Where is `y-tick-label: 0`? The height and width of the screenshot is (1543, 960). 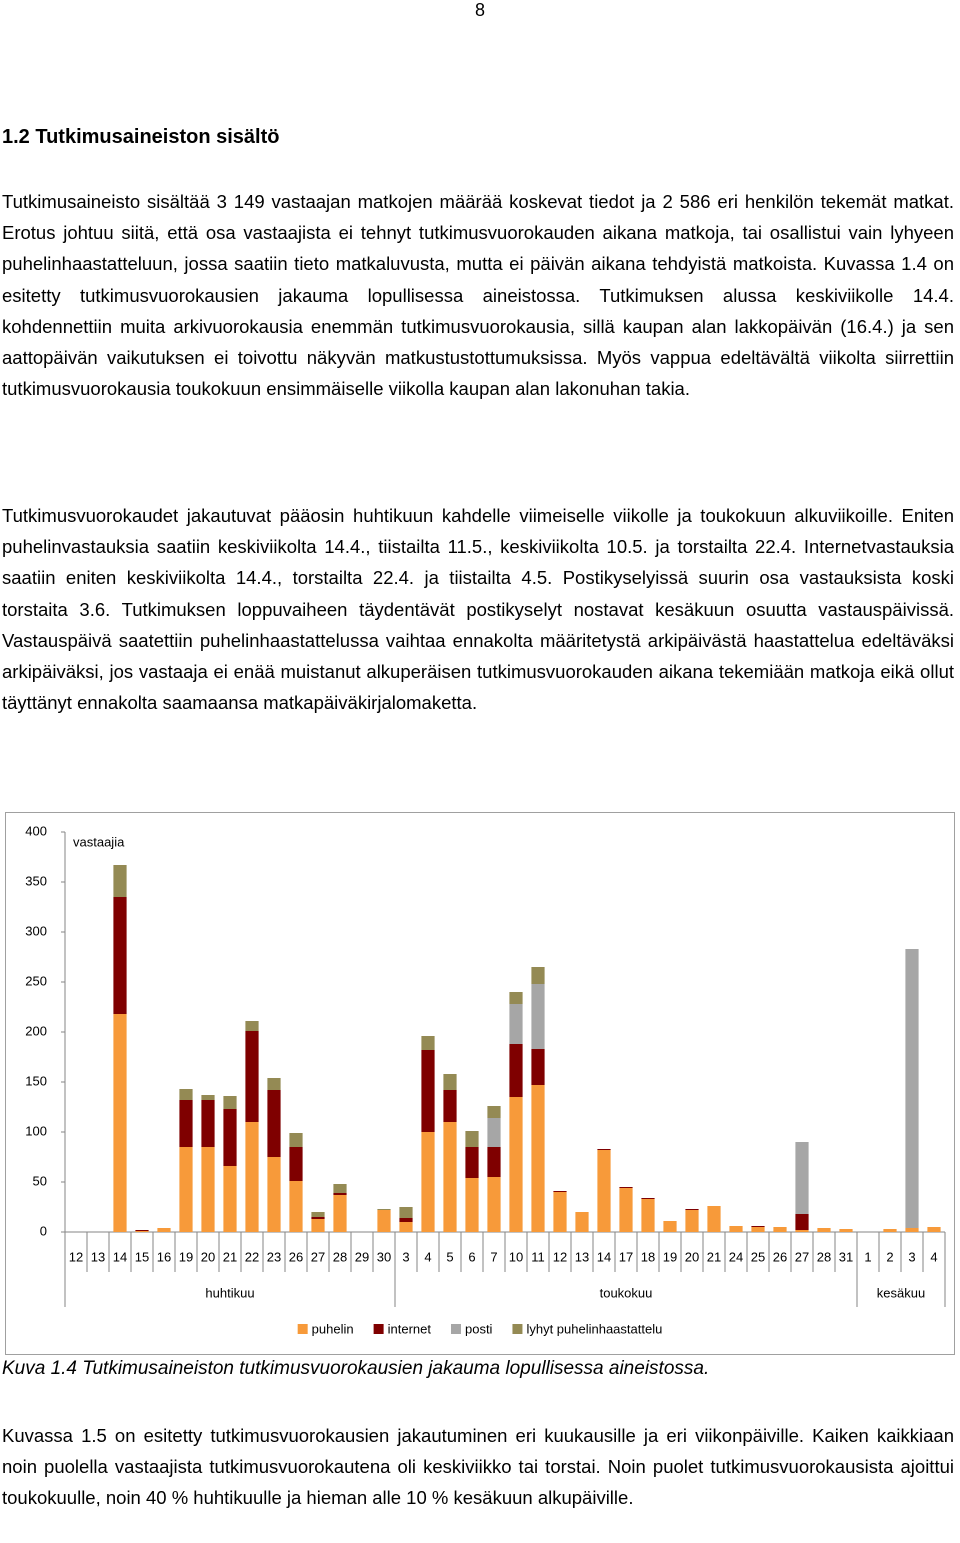 y-tick-label: 0 is located at coordinates (43, 1230).